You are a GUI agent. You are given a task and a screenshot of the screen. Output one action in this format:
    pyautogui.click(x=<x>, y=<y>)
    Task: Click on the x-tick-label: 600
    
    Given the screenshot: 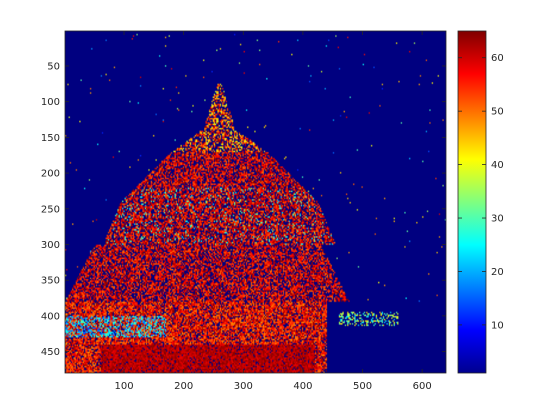 What is the action you would take?
    pyautogui.click(x=422, y=386)
    